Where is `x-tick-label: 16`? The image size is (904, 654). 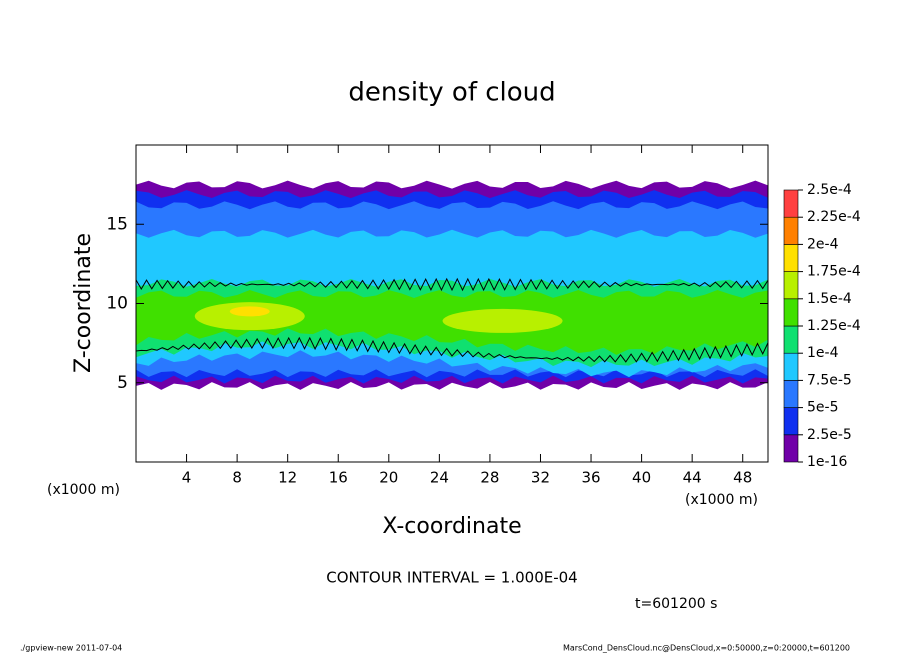 x-tick-label: 16 is located at coordinates (338, 478).